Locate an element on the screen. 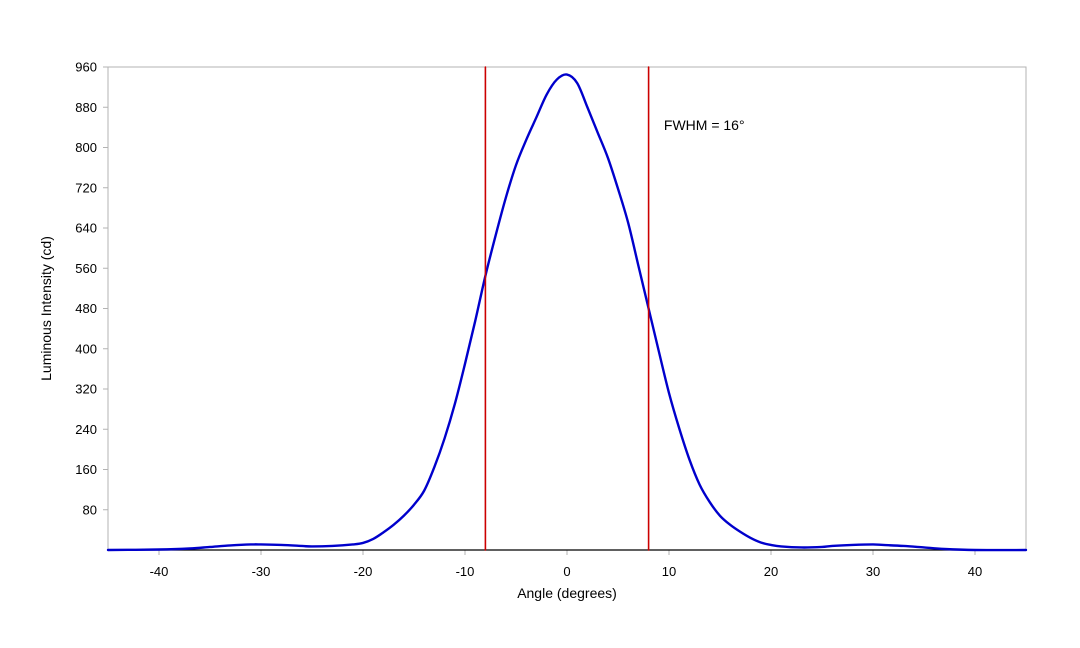 This screenshot has width=1080, height=648. x-tick-label: -20 is located at coordinates (363, 571).